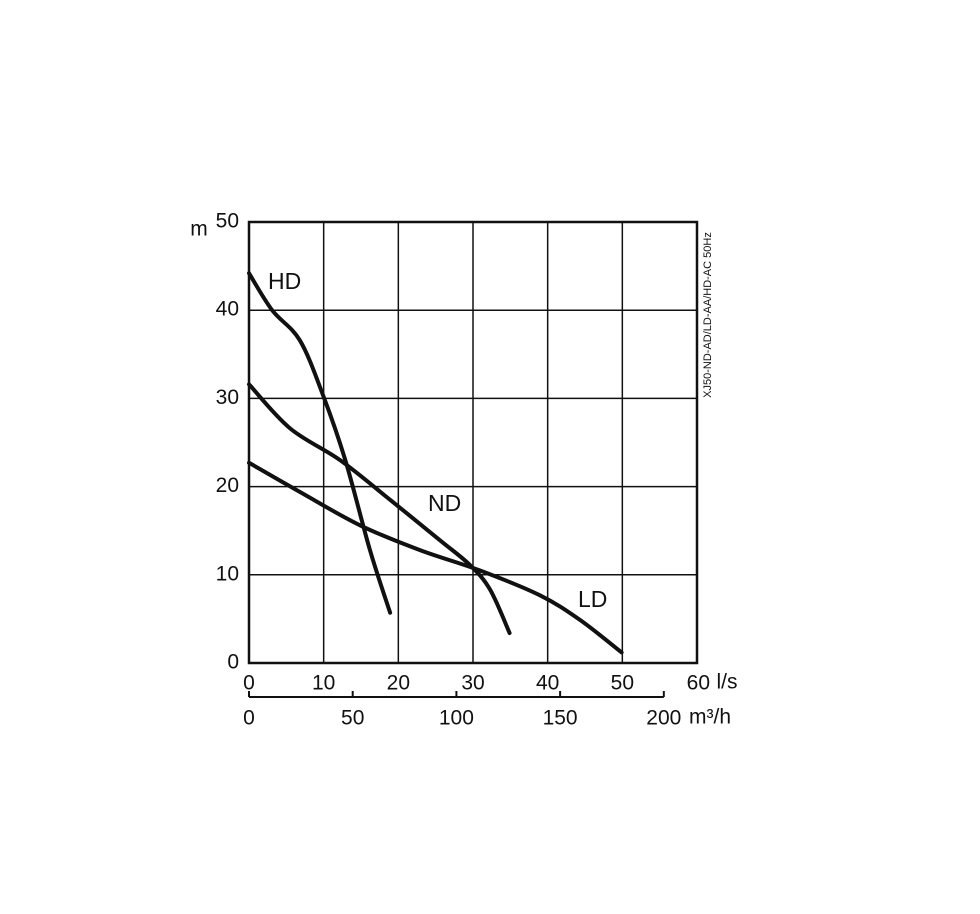  I want to click on x-tick-label: 60, so click(698, 683).